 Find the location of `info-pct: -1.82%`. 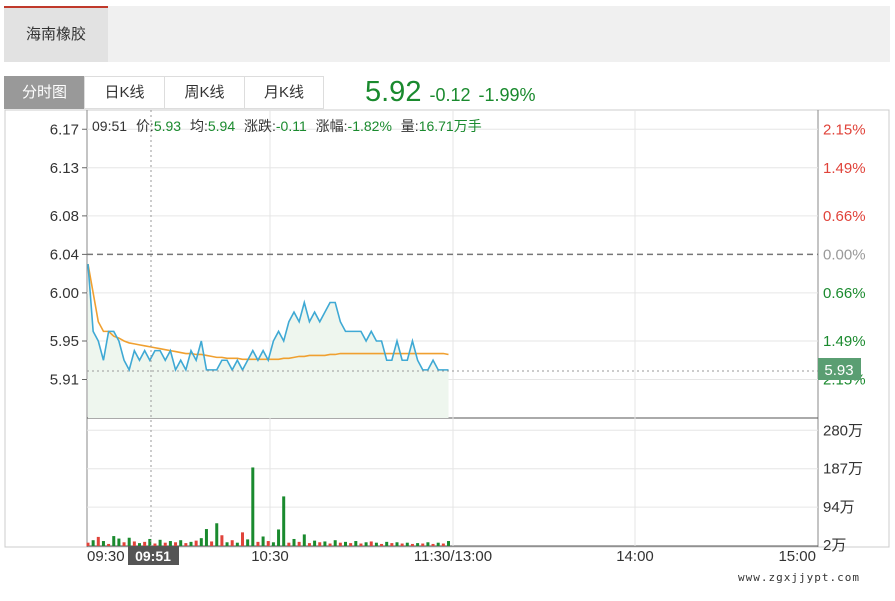

info-pct: -1.82% is located at coordinates (370, 126).